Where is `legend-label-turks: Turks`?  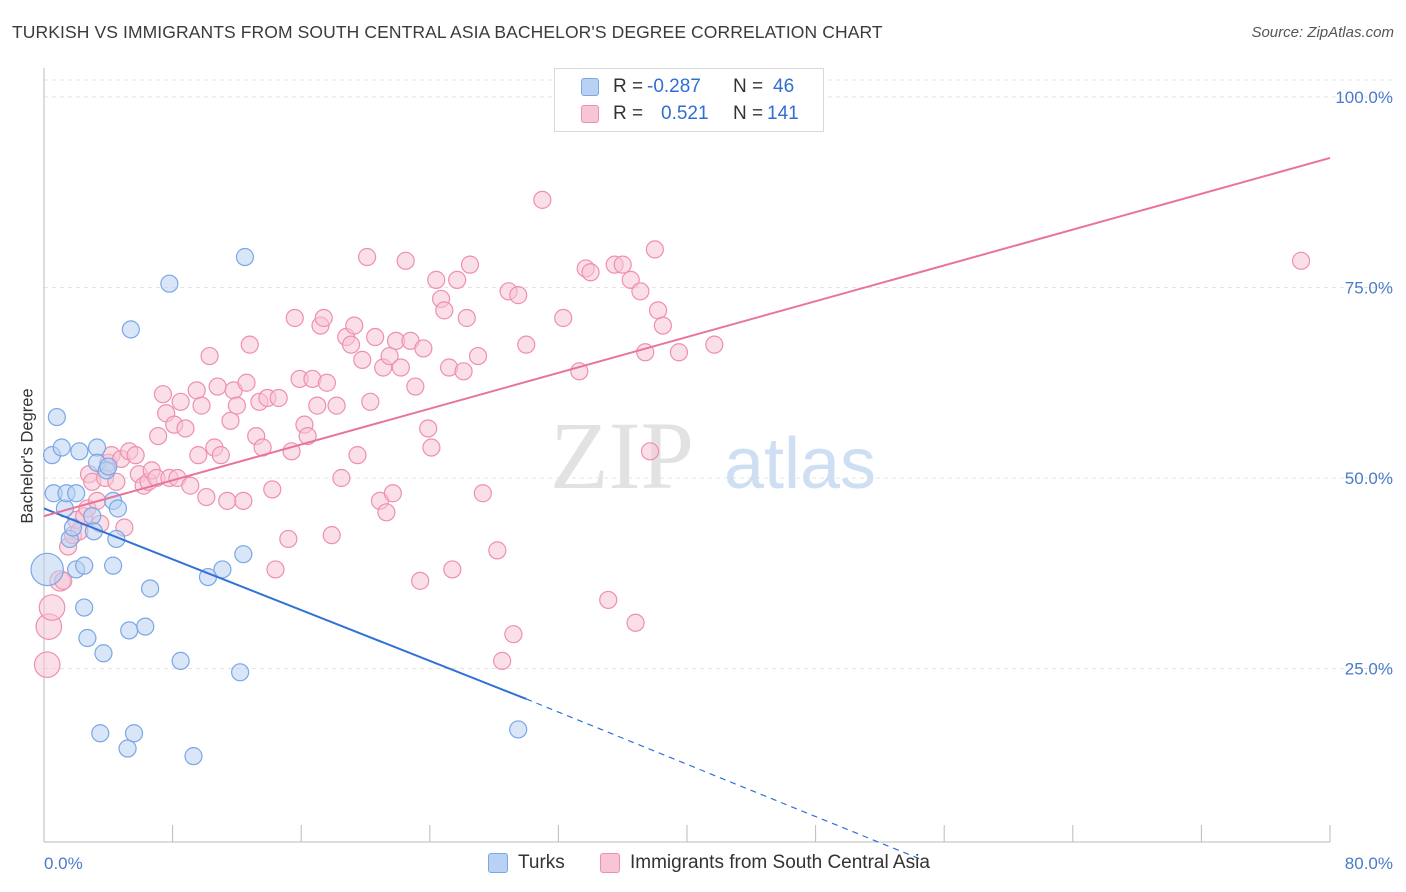
legend-label-turks: Turks is located at coordinates (541, 862).